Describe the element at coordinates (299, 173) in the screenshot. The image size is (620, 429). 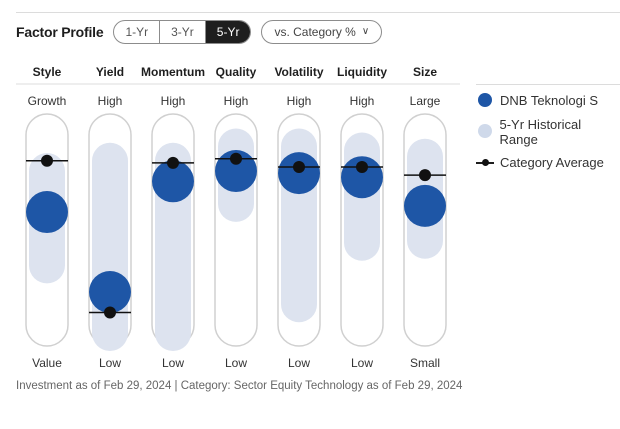
I see `fund-dot-volatility` at that location.